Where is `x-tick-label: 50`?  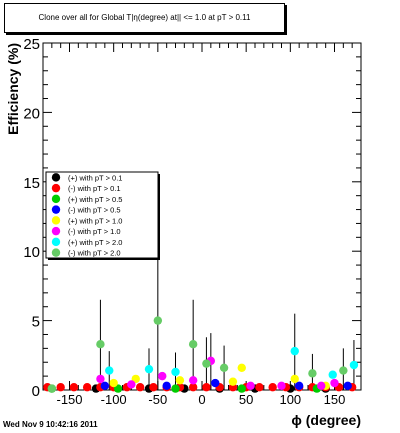 x-tick-label: 50 is located at coordinates (246, 399).